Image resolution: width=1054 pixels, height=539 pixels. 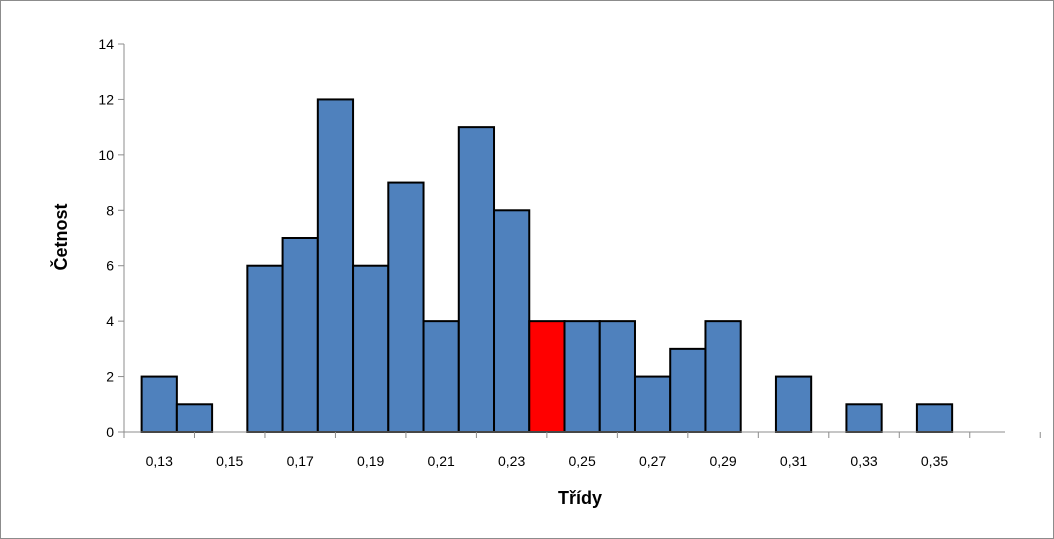 What do you see at coordinates (110, 210) in the screenshot?
I see `y-tick-label: 8` at bounding box center [110, 210].